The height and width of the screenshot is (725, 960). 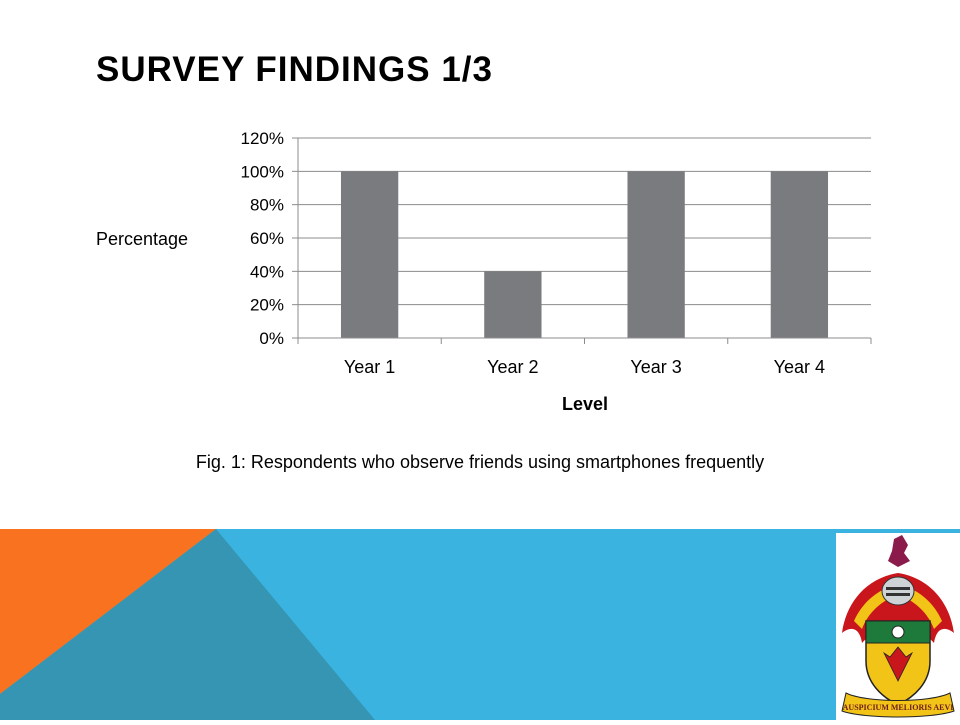 I want to click on x-tick-label: Year 3, so click(x=655, y=367).